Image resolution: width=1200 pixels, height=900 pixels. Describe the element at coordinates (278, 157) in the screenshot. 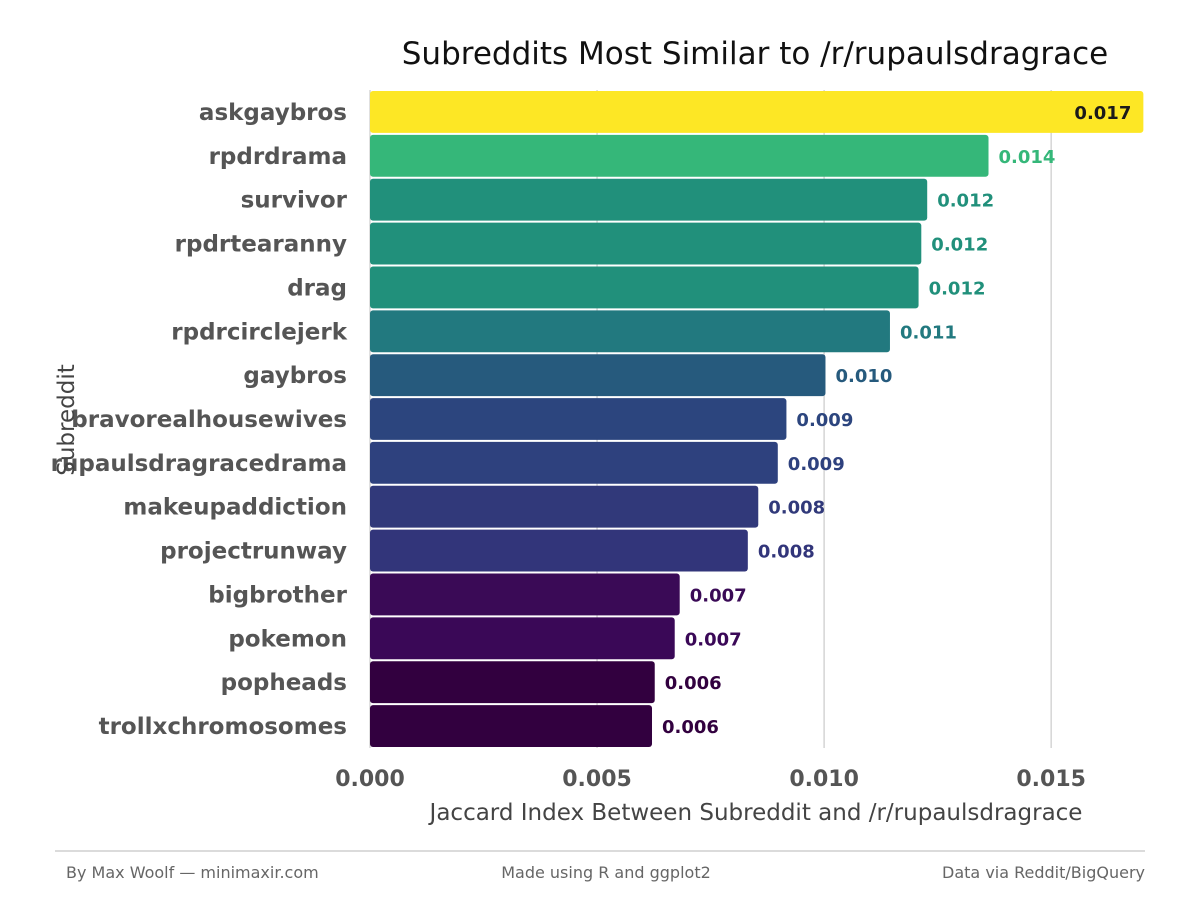

I see `category-label: rpdrdrama` at that location.